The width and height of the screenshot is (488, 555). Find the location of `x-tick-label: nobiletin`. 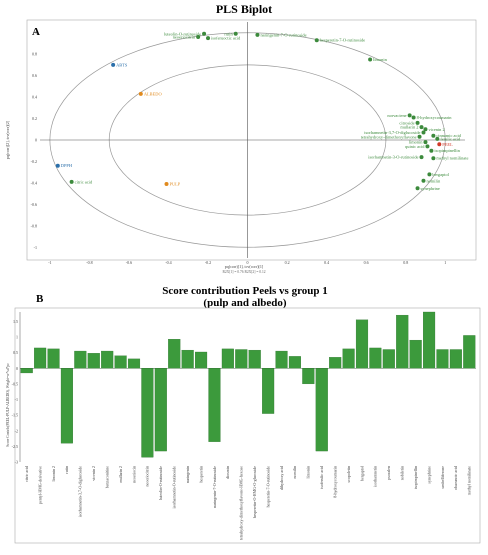

x-tick-label: nobiletin is located at coordinates (402, 473).